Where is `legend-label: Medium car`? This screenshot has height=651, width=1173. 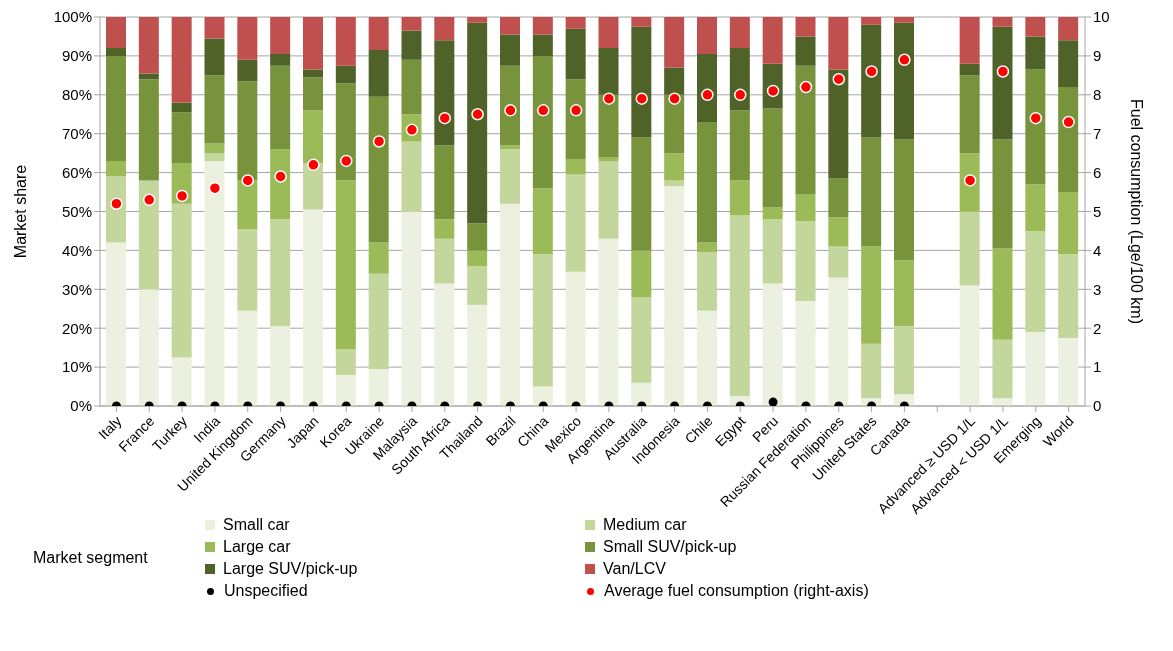 legend-label: Medium car is located at coordinates (645, 525).